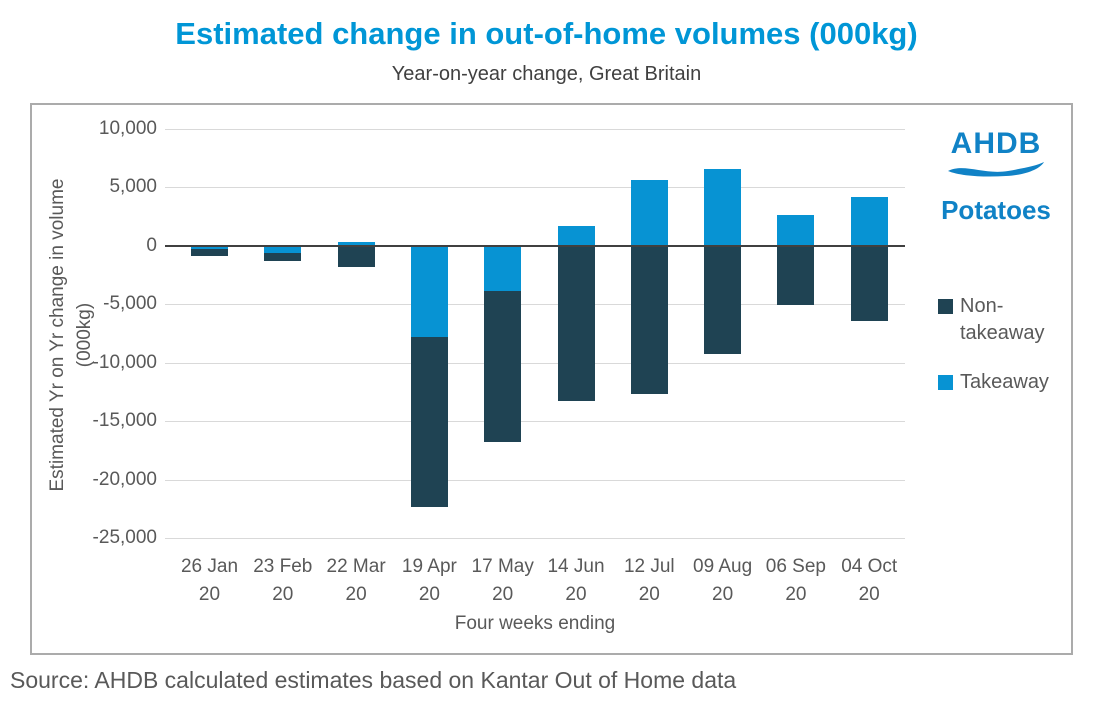  I want to click on x-tick-label: 04 Oct 20, so click(869, 580).